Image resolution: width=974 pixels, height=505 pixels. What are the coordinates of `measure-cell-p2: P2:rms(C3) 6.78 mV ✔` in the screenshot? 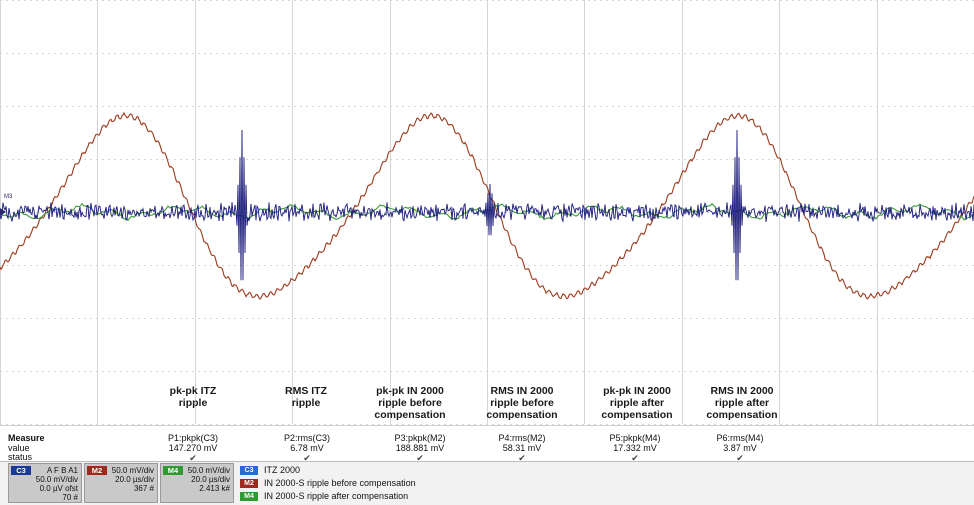 It's located at (307, 448).